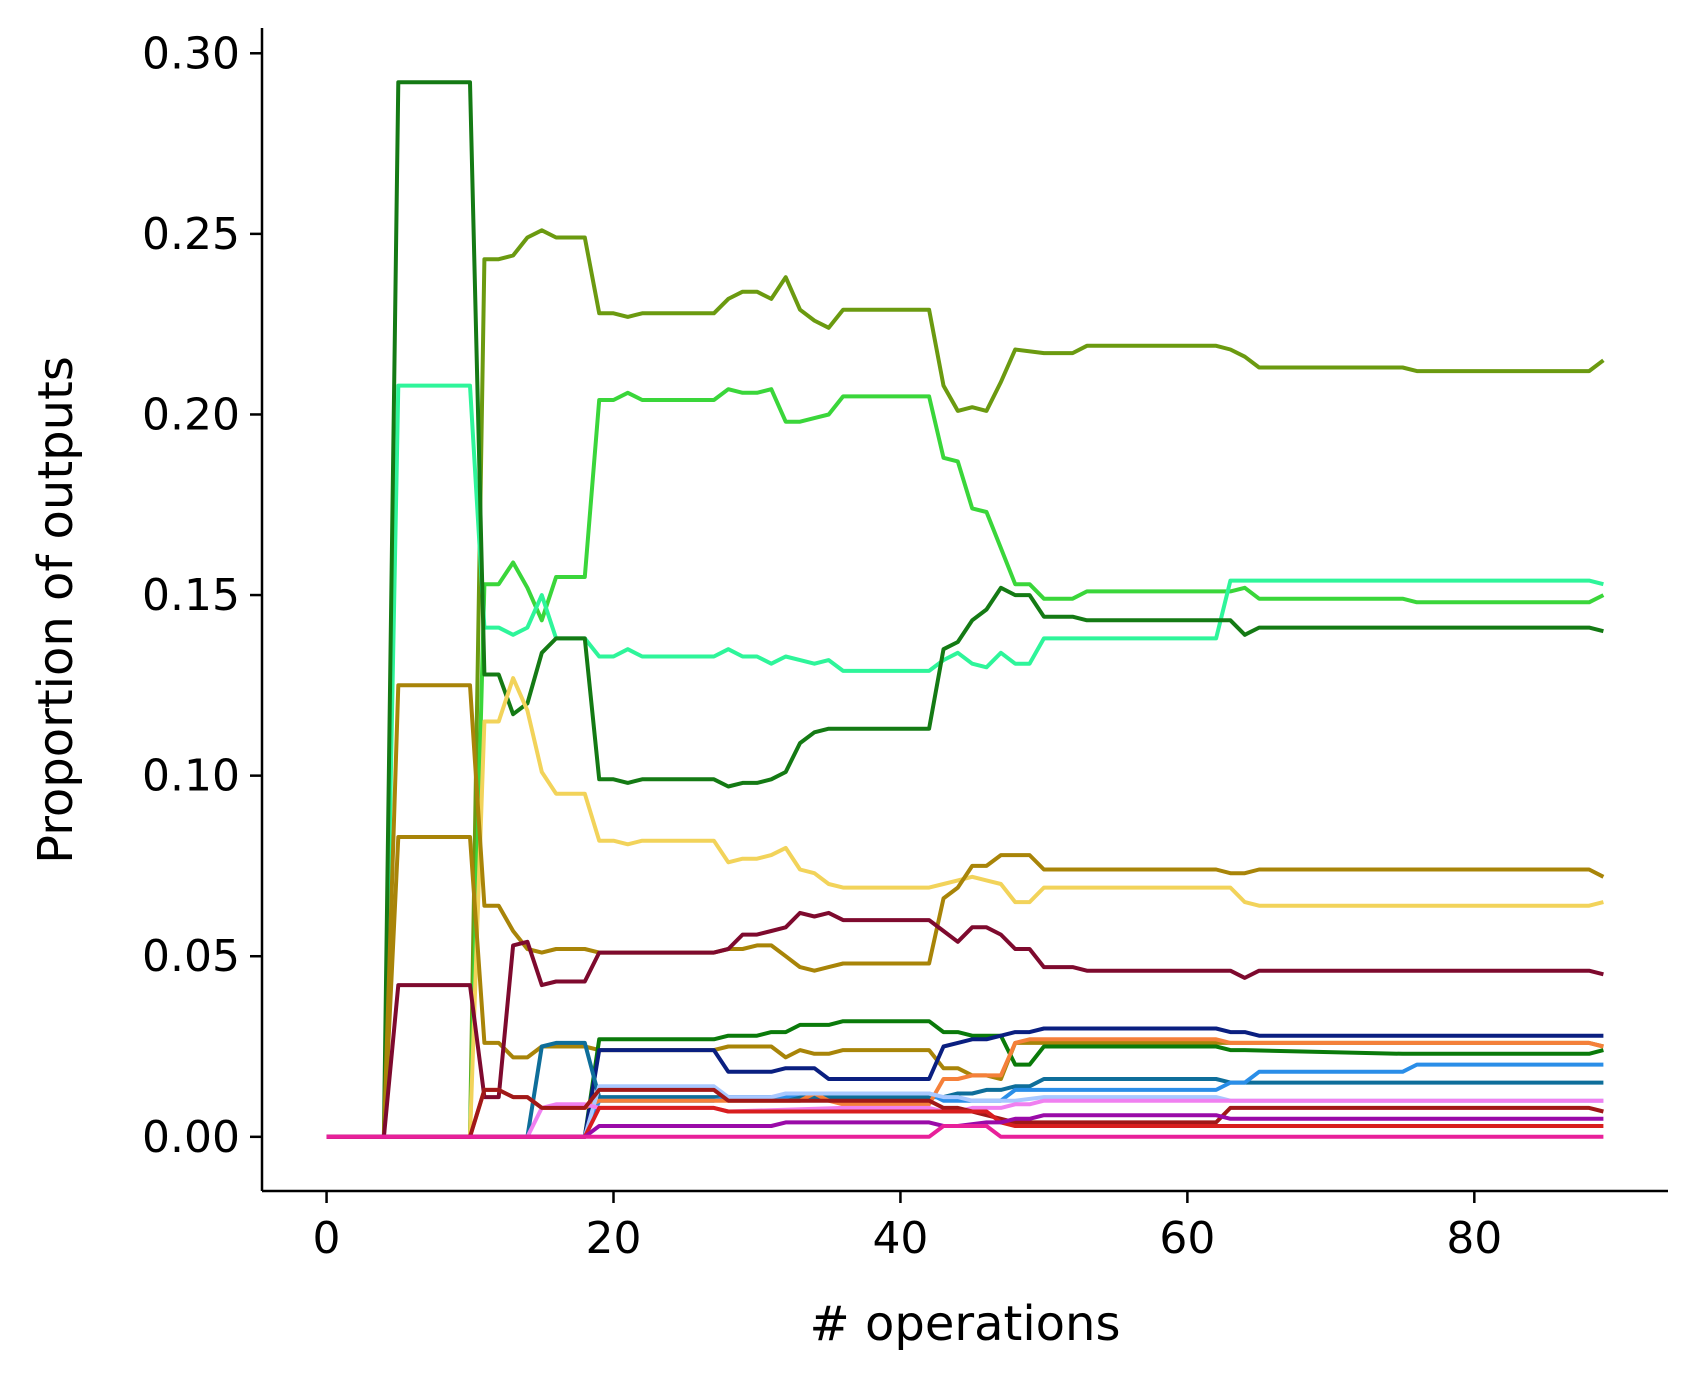  Describe the element at coordinates (900, 1238) in the screenshot. I see `x-tick-label: 40` at that location.